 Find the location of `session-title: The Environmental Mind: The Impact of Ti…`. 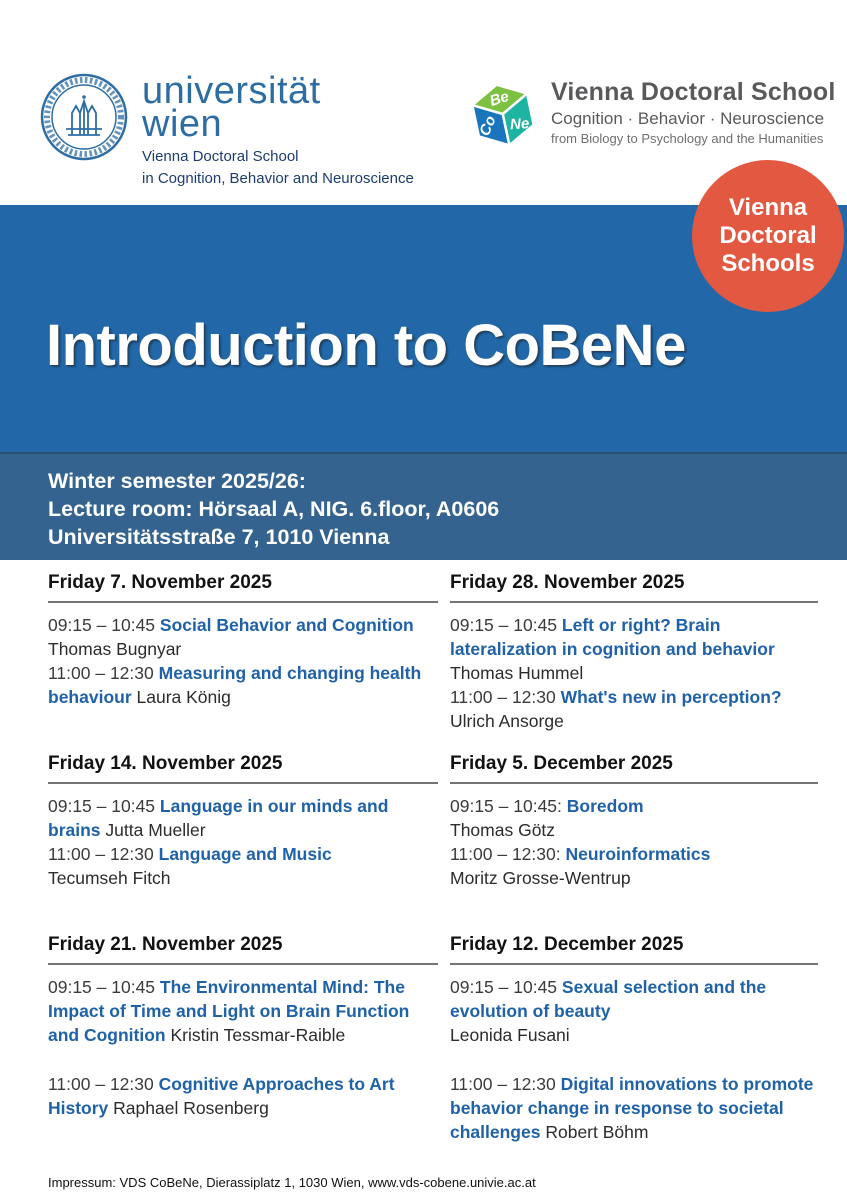

session-title: The Environmental Mind: The Impact of Ti… is located at coordinates (229, 1011).